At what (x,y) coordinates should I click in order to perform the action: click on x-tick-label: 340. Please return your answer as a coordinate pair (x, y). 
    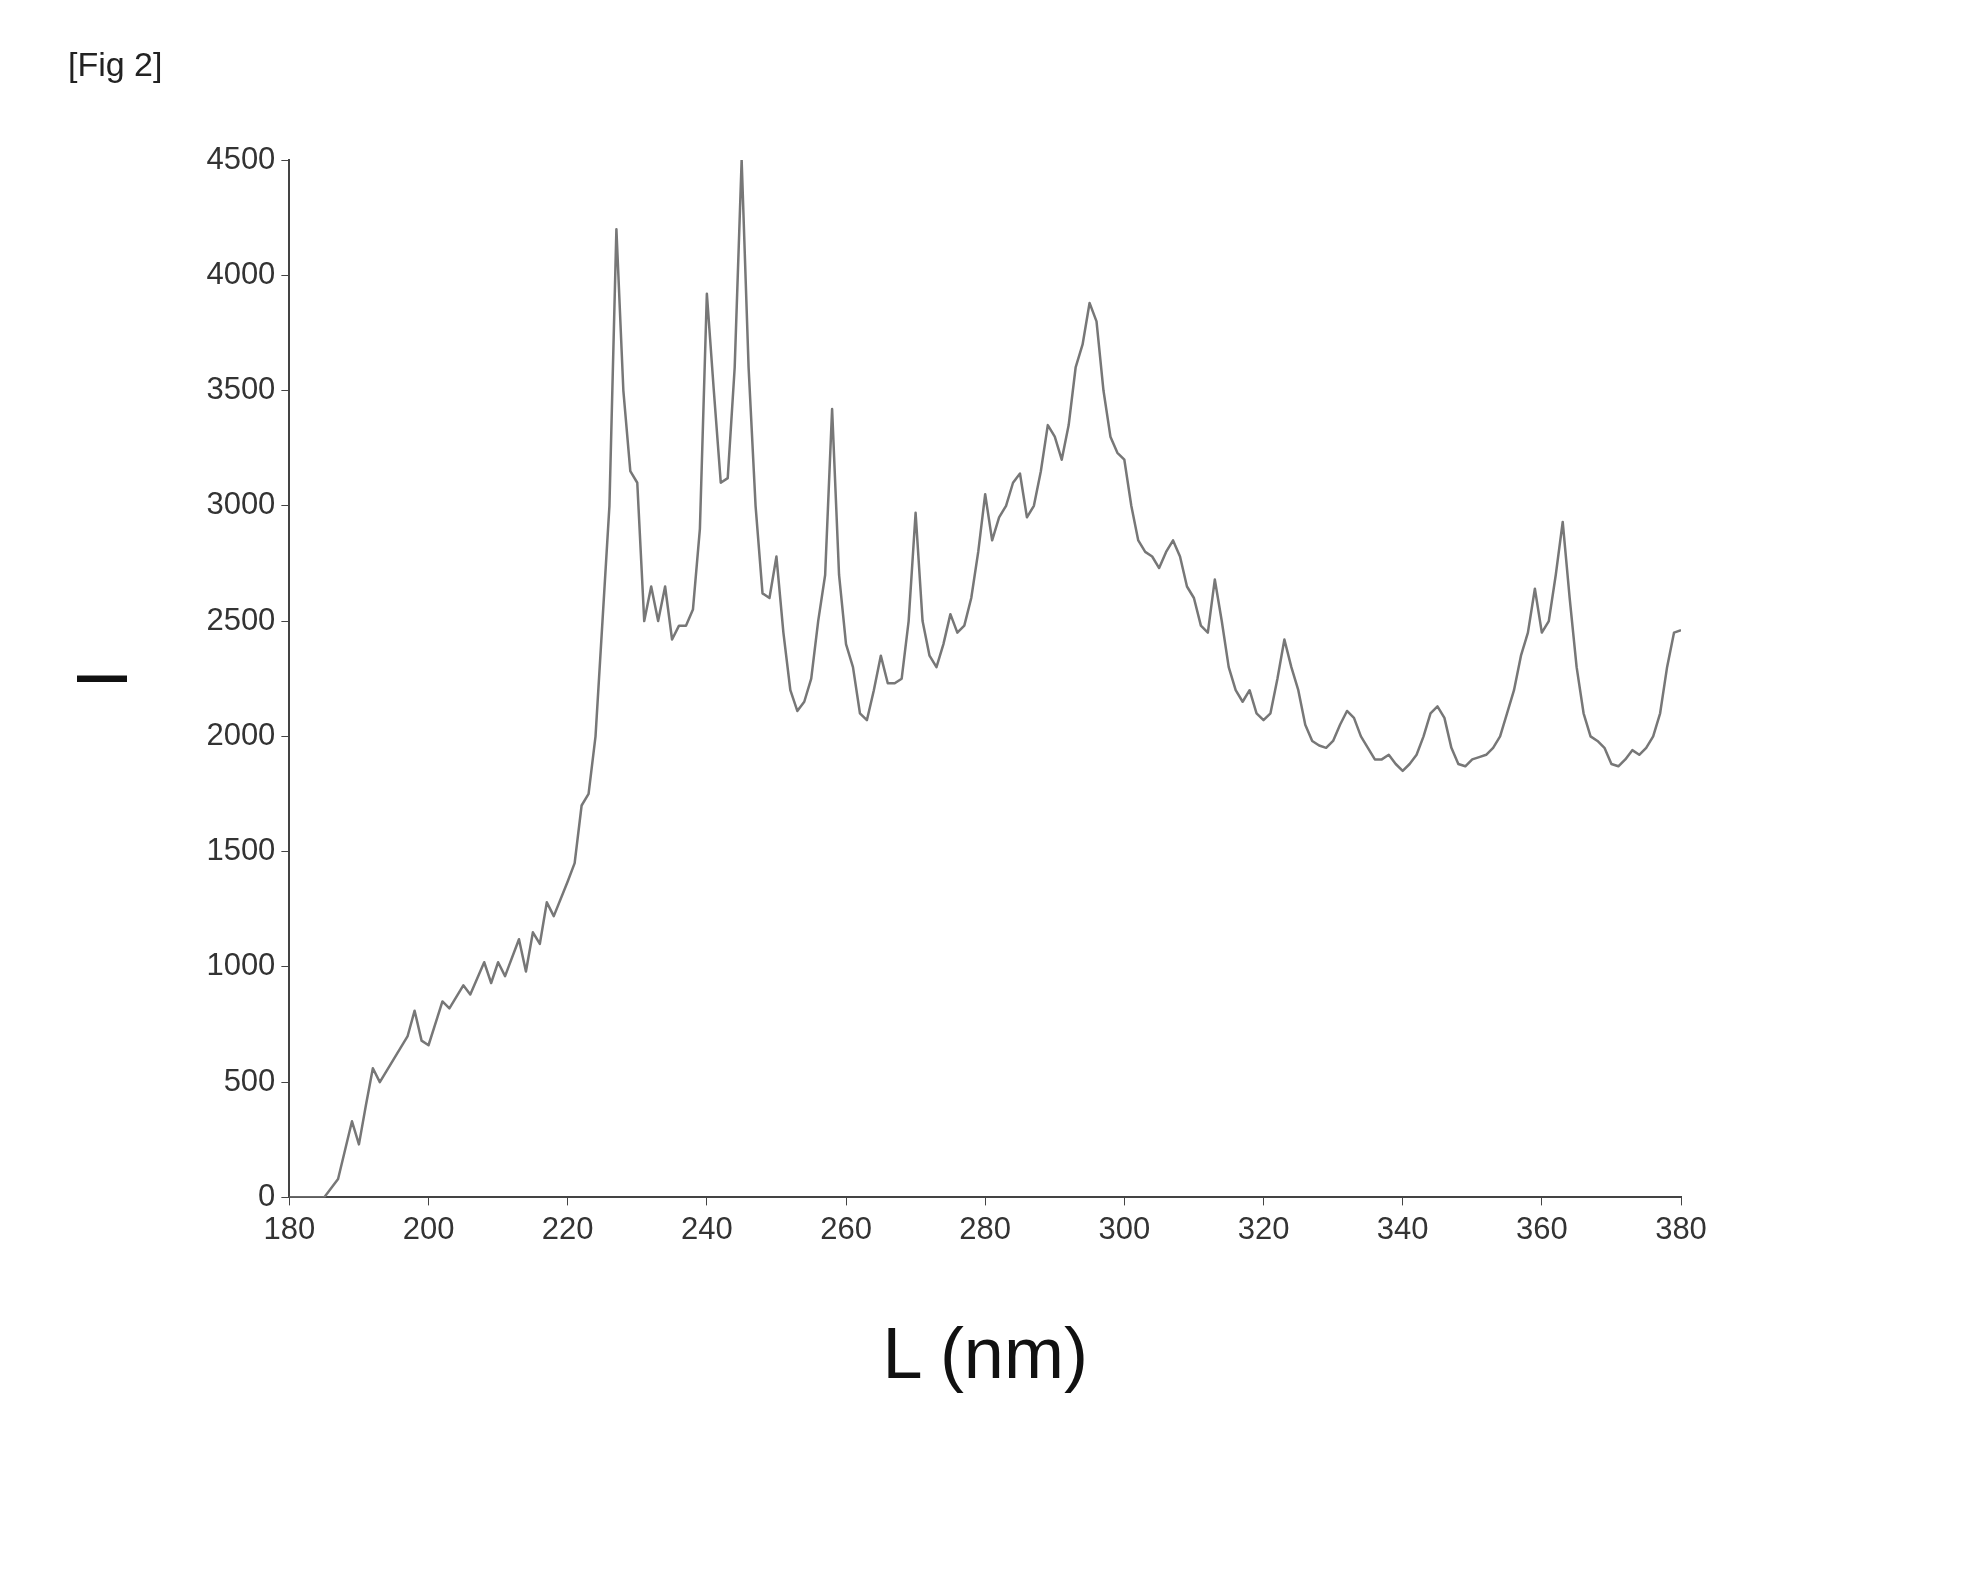
    Looking at the image, I should click on (1402, 1228).